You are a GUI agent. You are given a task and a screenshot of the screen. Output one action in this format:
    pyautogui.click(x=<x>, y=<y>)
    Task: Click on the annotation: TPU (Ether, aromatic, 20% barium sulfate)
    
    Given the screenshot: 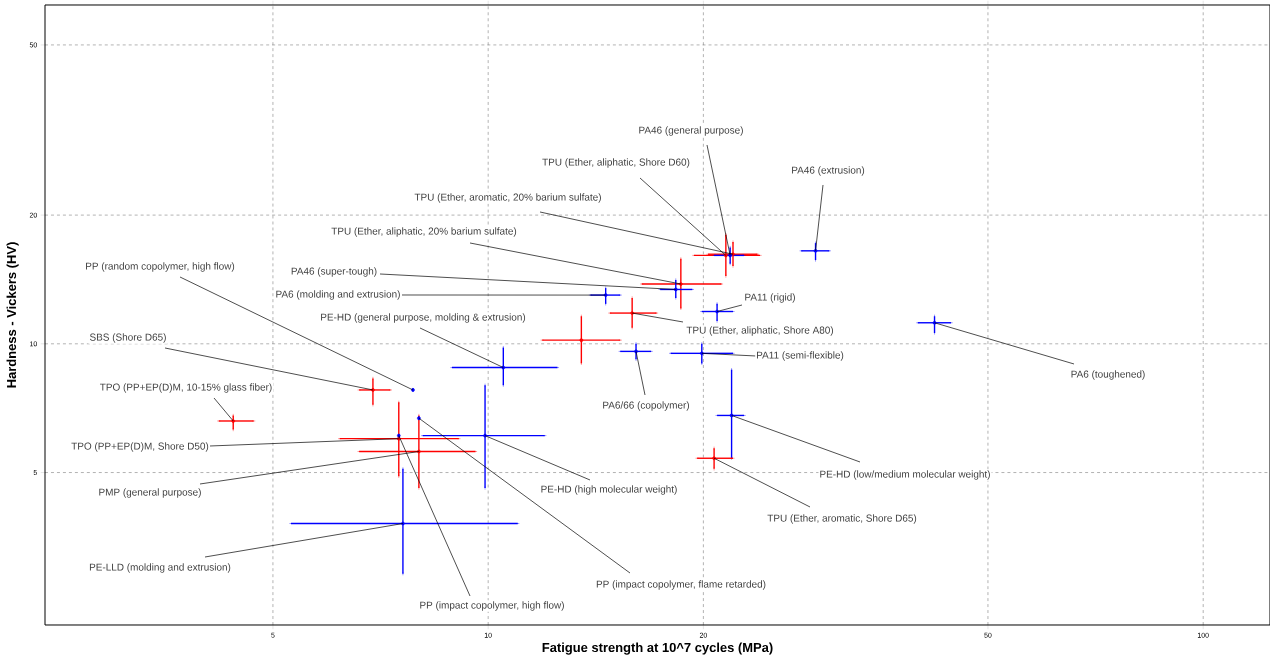 What is the action you would take?
    pyautogui.click(x=507, y=198)
    